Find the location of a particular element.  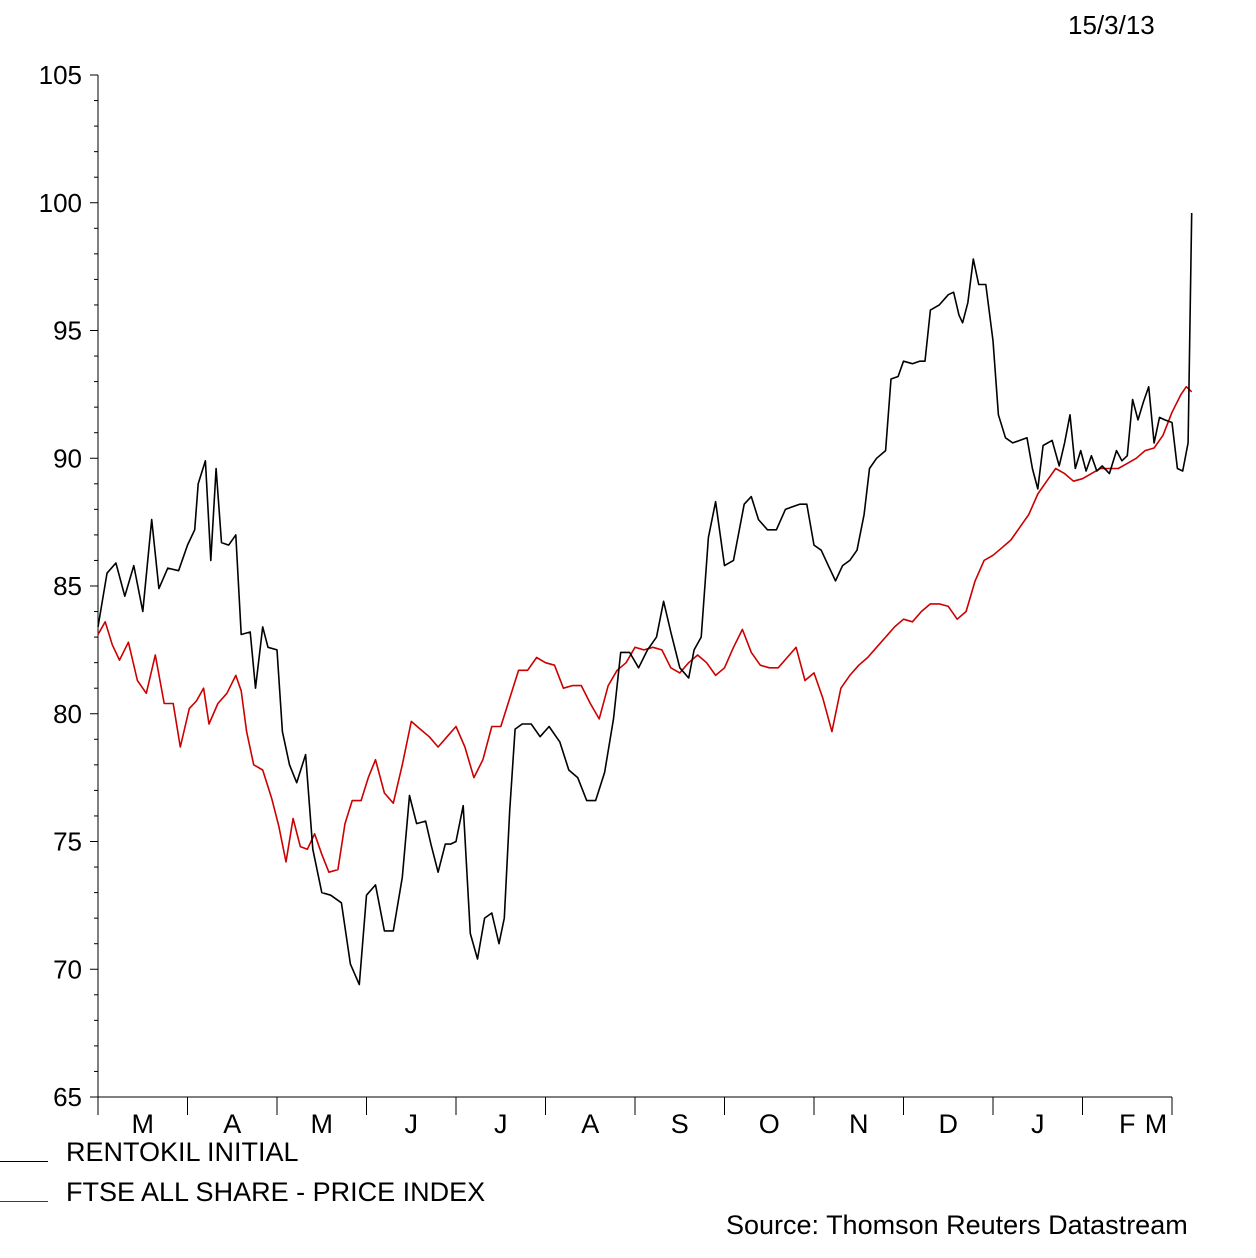

legend-label-rentokil: RENTOKIL INITIAL is located at coordinates (182, 1152).